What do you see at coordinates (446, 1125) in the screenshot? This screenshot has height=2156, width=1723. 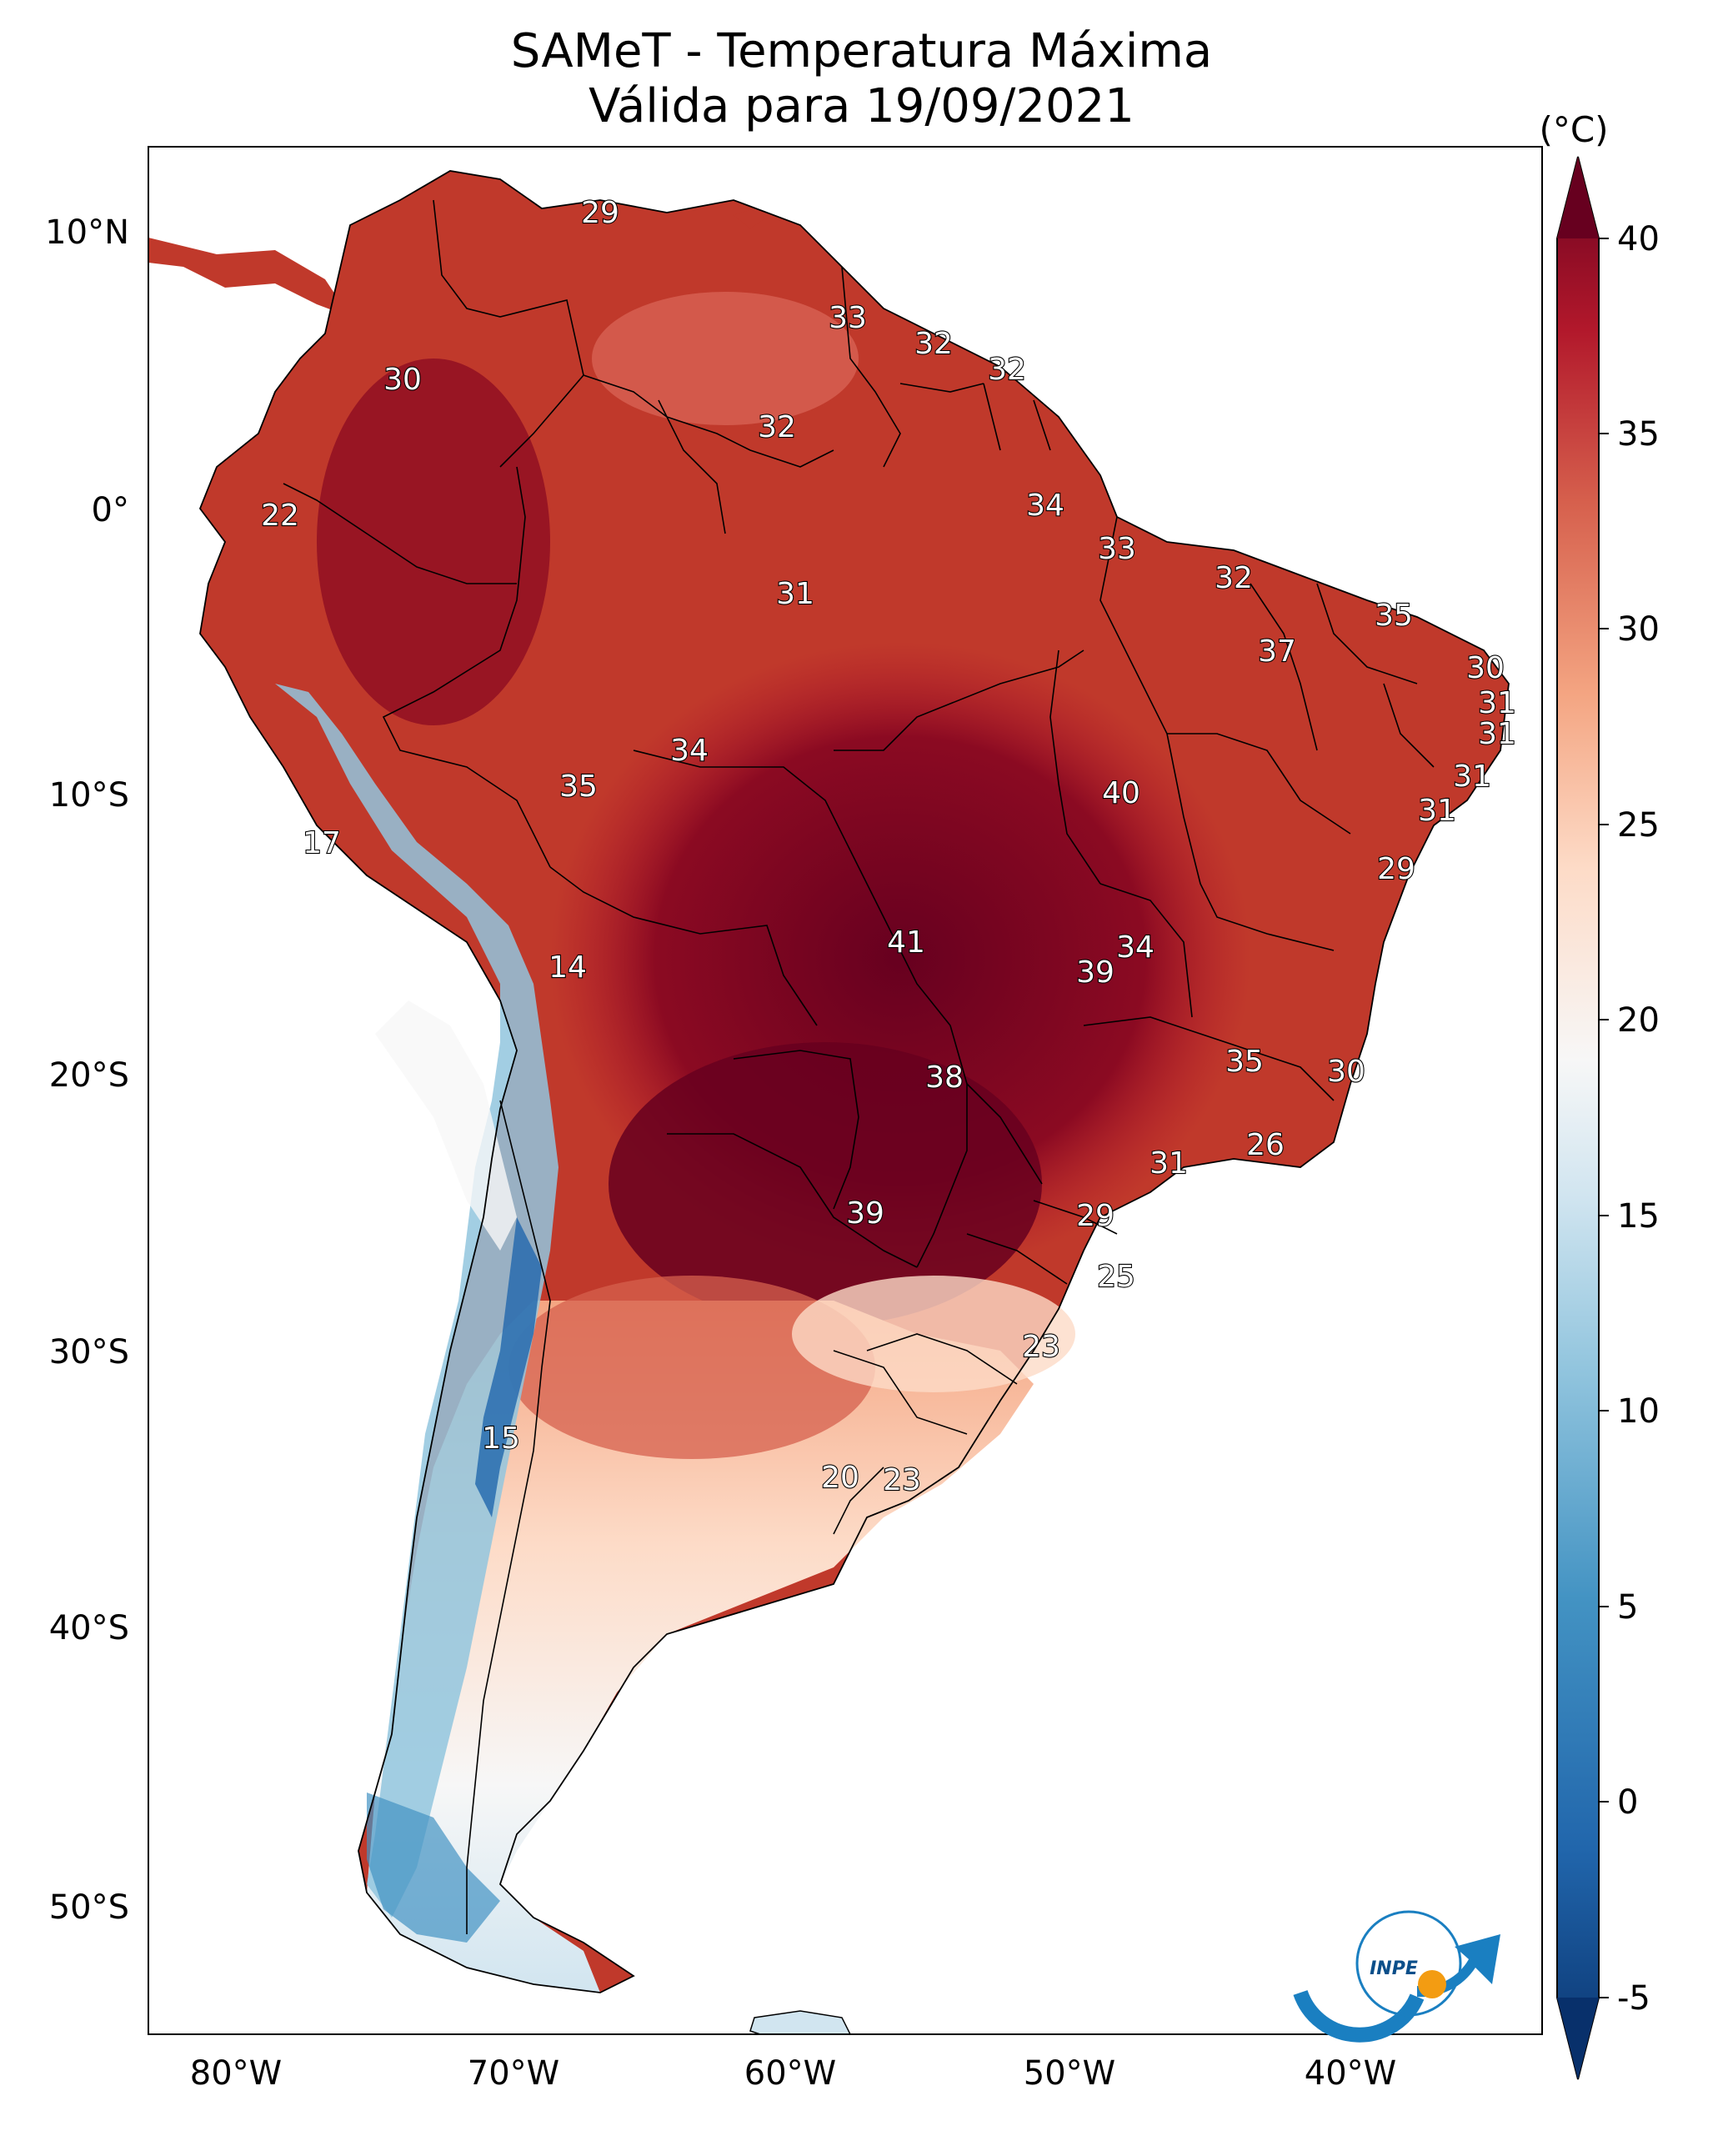 I see `altiplano-mild` at bounding box center [446, 1125].